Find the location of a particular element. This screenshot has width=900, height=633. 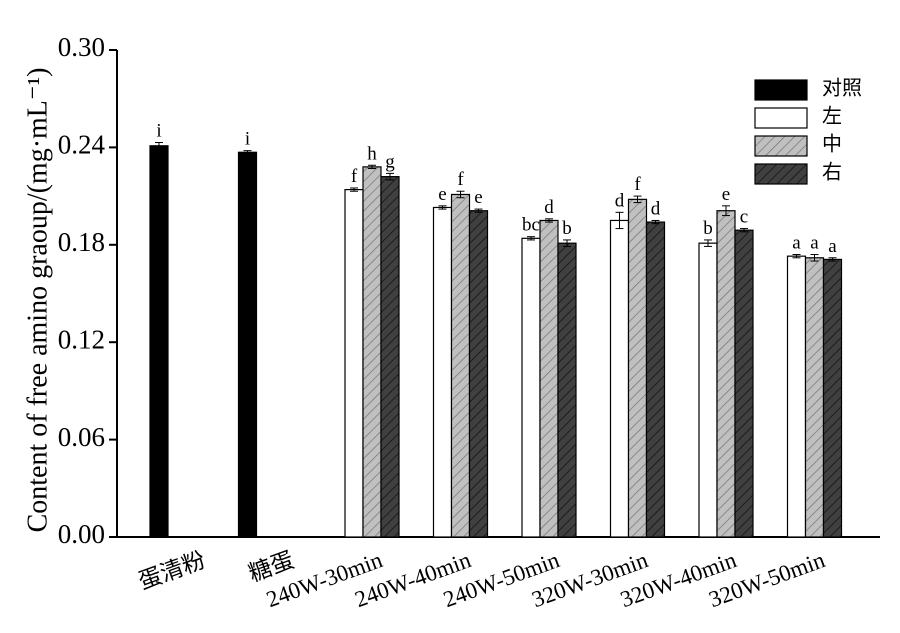

legend-label: 中 is located at coordinates (832, 144).